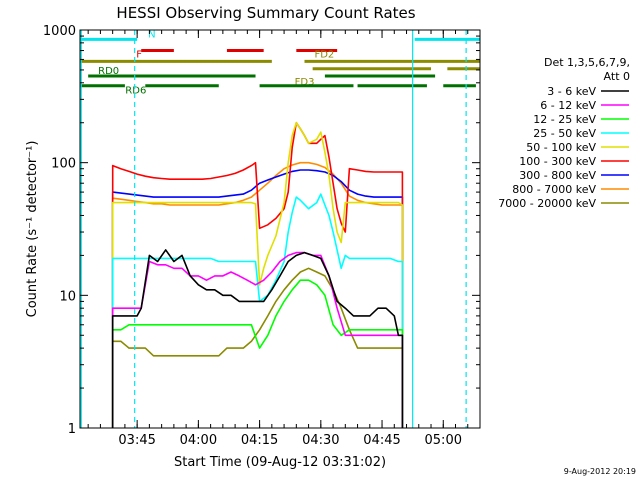 The width and height of the screenshot is (640, 484). What do you see at coordinates (59, 31) in the screenshot?
I see `y-tick-label: 1000` at bounding box center [59, 31].